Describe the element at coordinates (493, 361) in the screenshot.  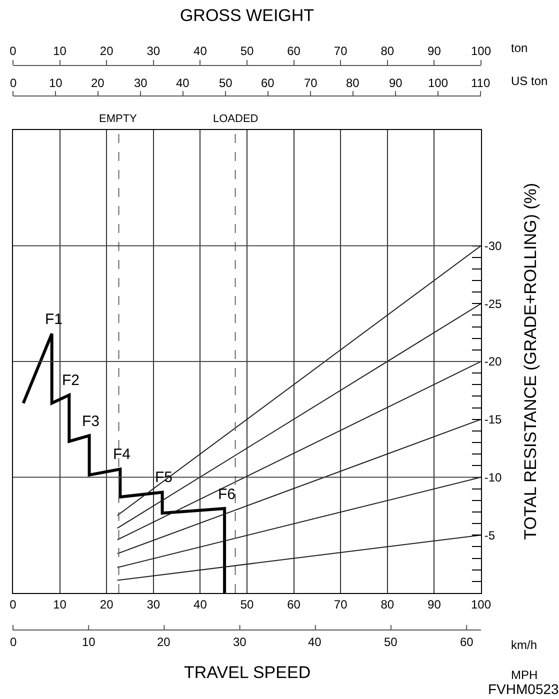
I see `y-tick-label: -20` at that location.